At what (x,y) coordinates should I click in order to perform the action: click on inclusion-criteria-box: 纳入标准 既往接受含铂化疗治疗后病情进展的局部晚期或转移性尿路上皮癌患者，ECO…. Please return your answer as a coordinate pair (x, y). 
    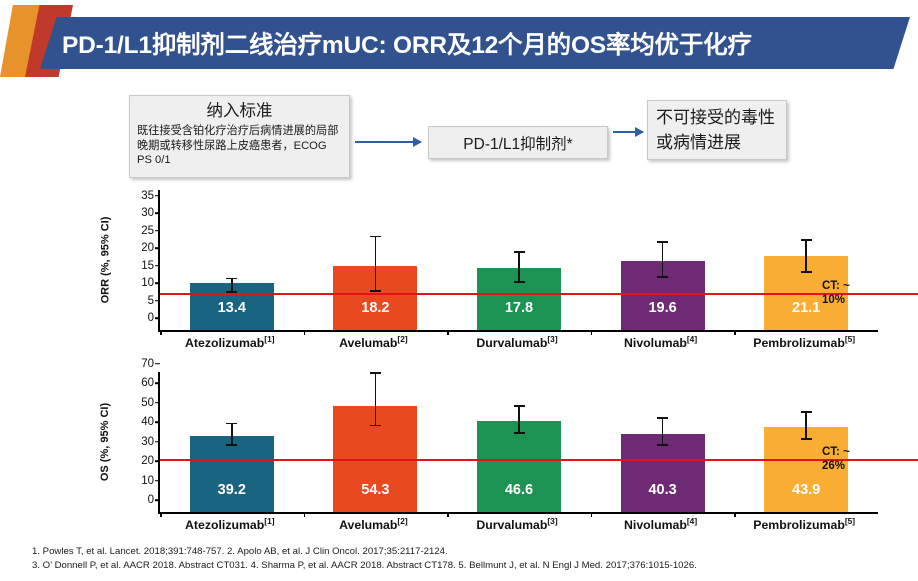
    Looking at the image, I should click on (239, 136).